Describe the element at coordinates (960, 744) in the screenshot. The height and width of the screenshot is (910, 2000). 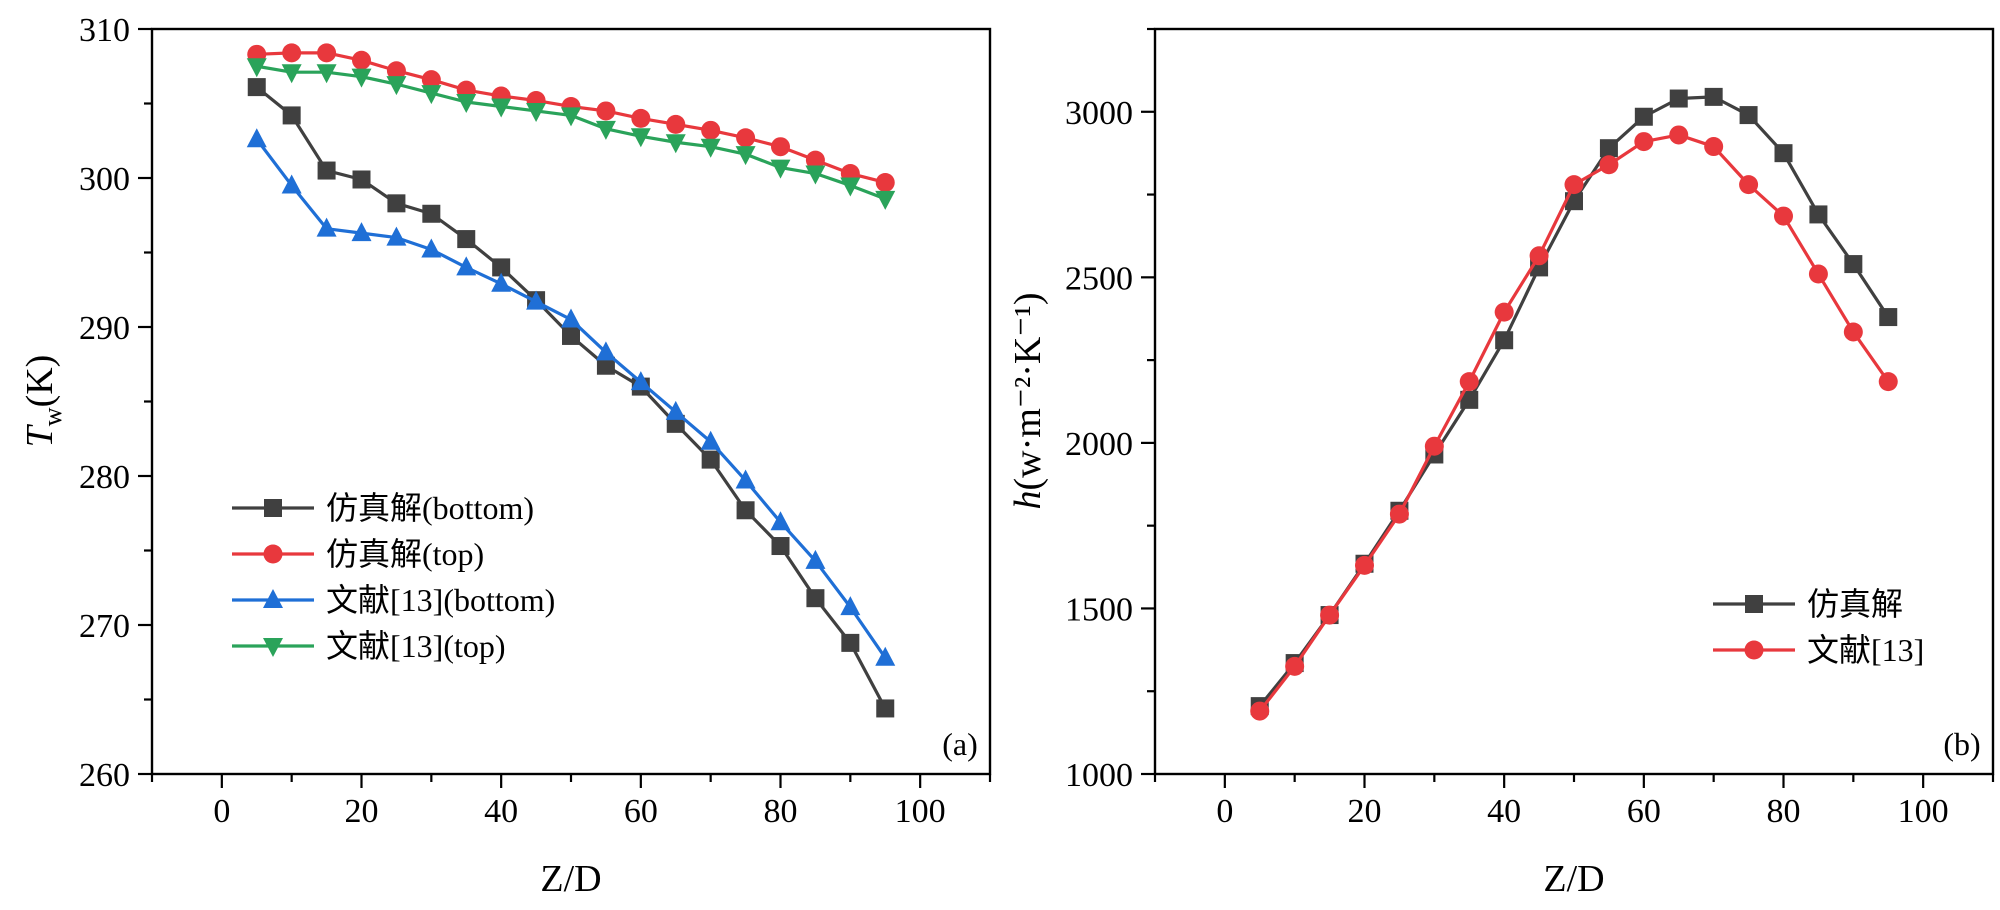
I see `panel-a-tag: (a)` at that location.